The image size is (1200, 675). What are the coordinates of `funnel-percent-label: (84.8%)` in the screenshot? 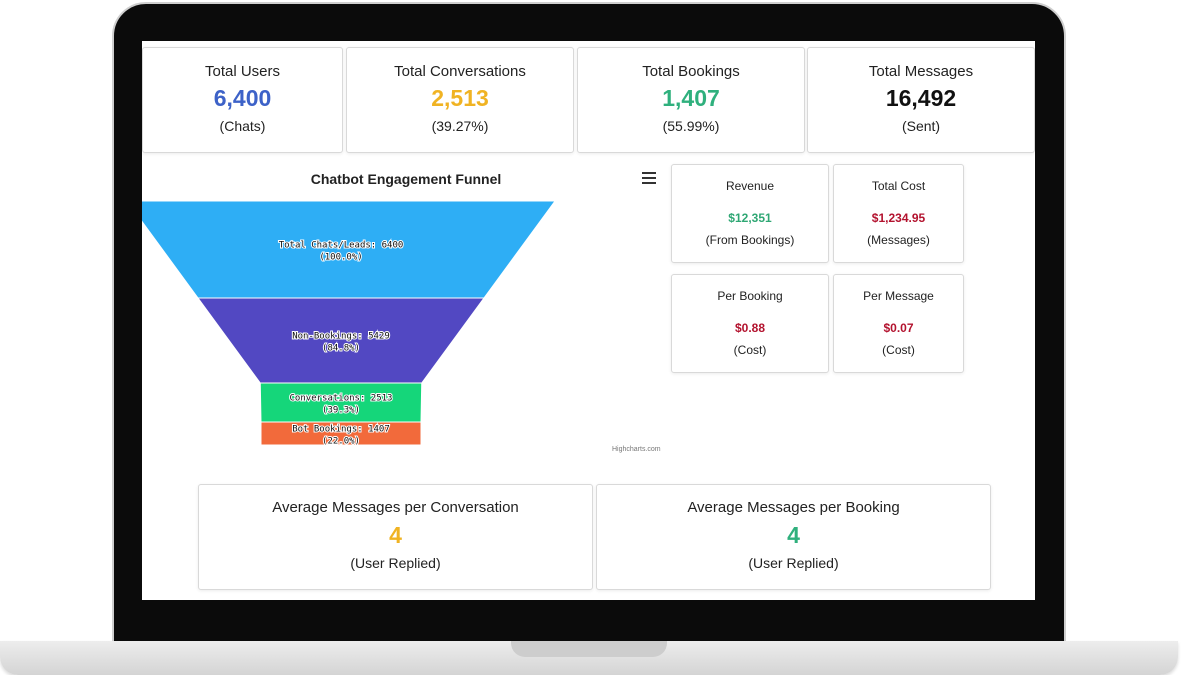 It's located at (341, 349).